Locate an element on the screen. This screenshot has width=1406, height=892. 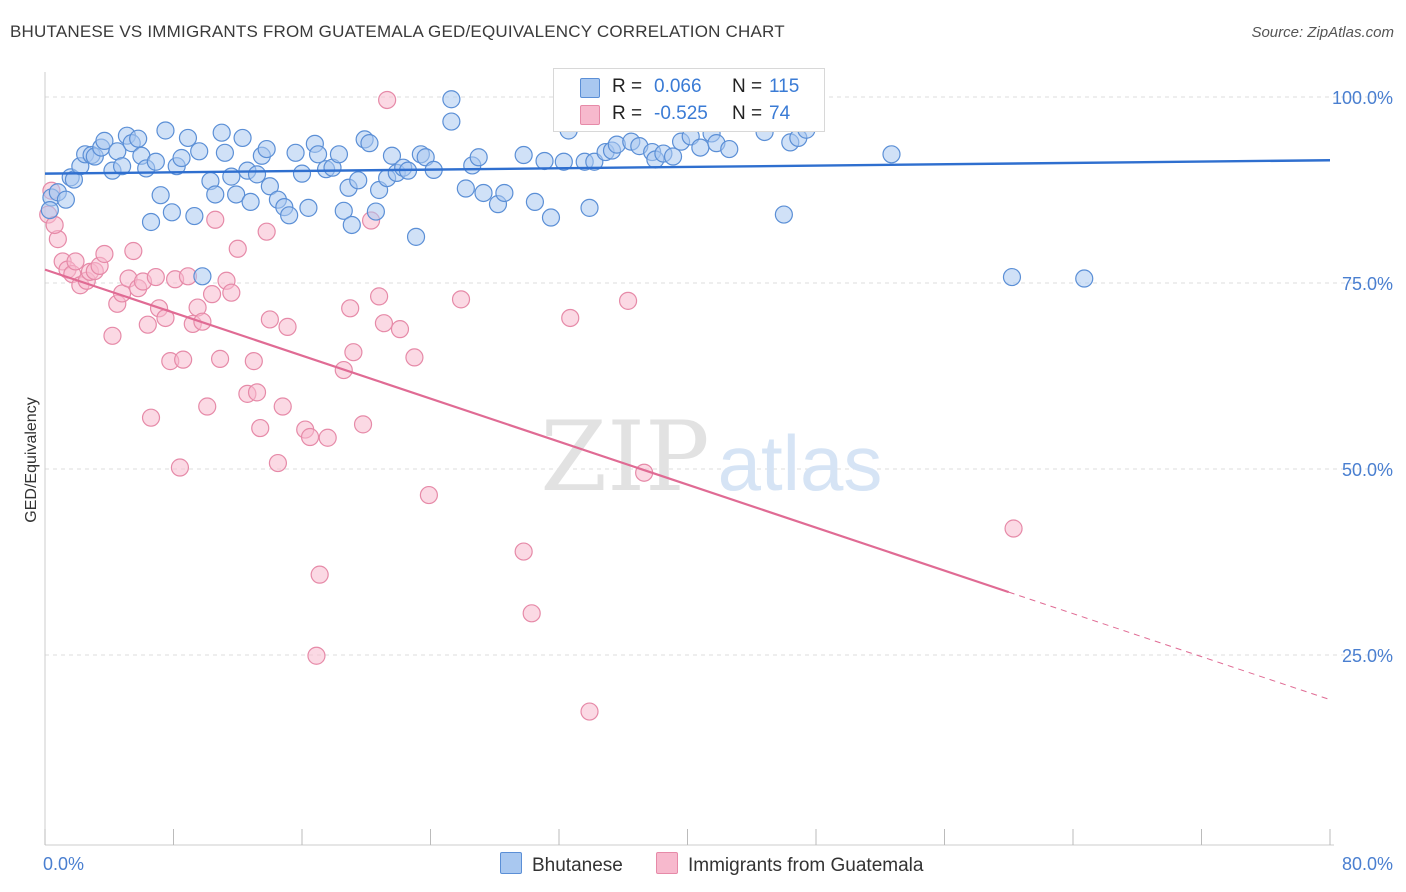
y-axis-label: GED/Equivalency is located at coordinates (31, 459).